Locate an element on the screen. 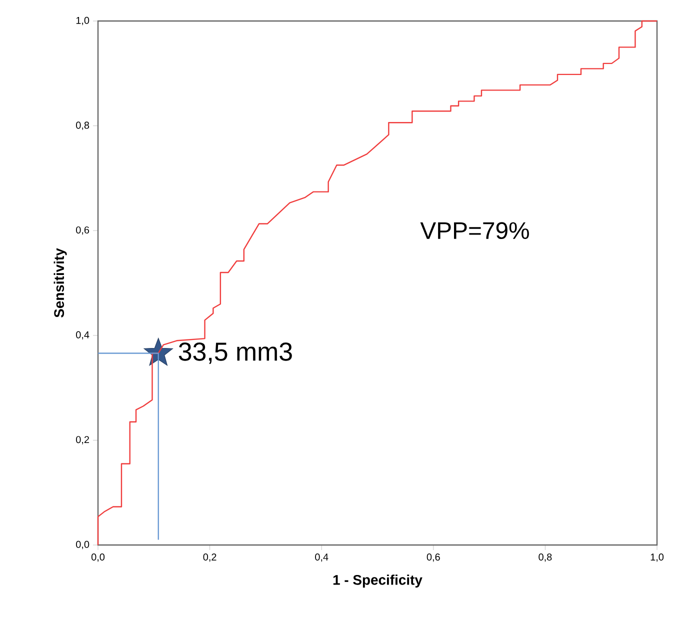 This screenshot has height=626, width=675. x-tick-label: 0,6 is located at coordinates (433, 558).